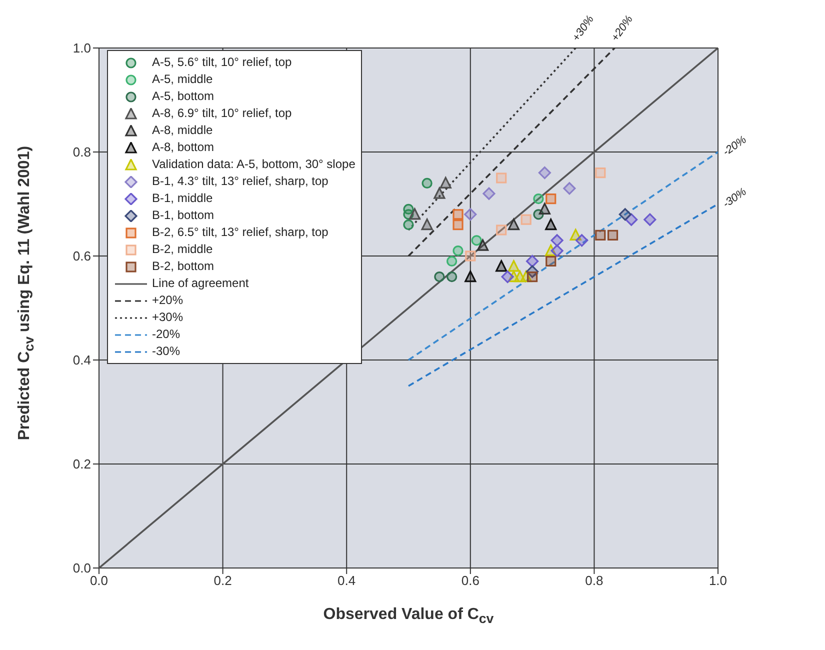 This screenshot has height=650, width=825. Describe the element at coordinates (81, 568) in the screenshot. I see `y-tick-label: 0.0` at that location.